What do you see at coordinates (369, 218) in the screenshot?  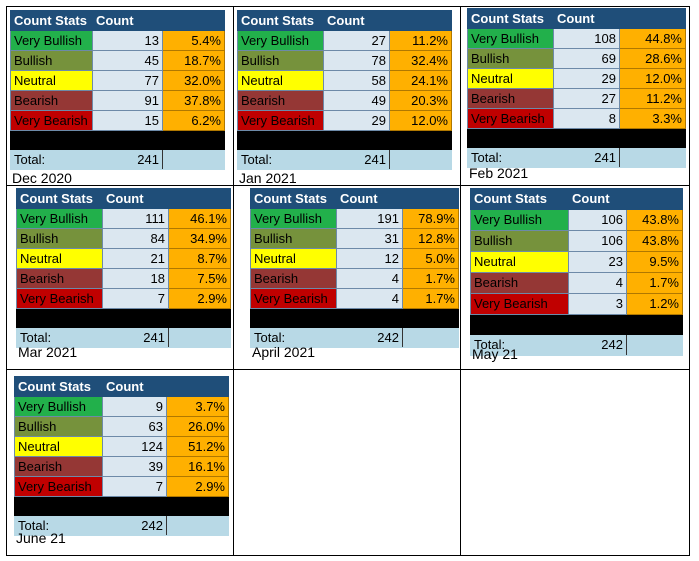 I see `count-cell: 191` at bounding box center [369, 218].